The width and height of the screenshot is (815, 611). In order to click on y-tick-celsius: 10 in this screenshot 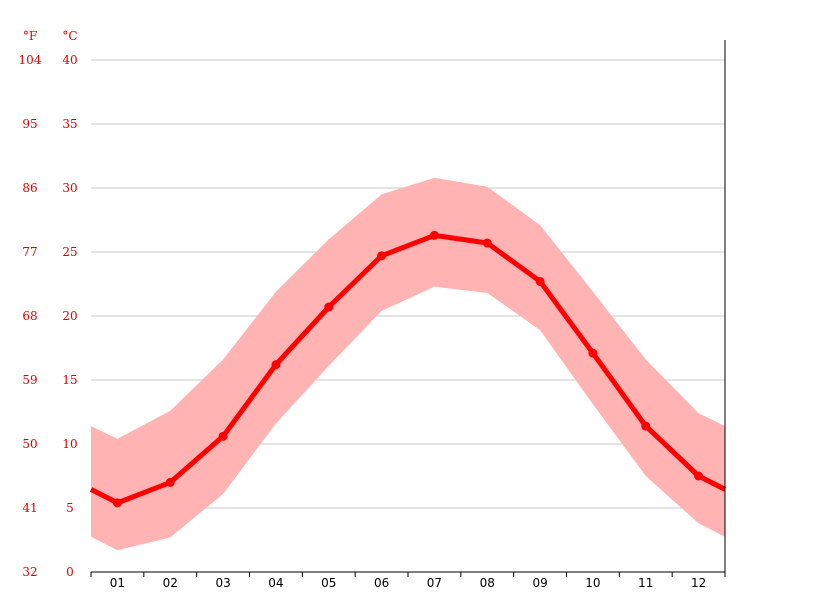, I will do `click(69, 444)`.